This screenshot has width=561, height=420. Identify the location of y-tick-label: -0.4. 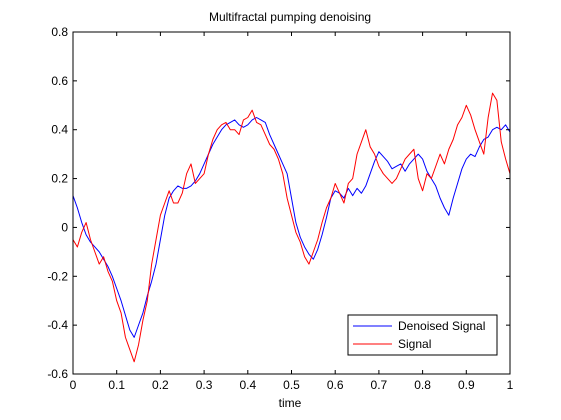
(57, 325).